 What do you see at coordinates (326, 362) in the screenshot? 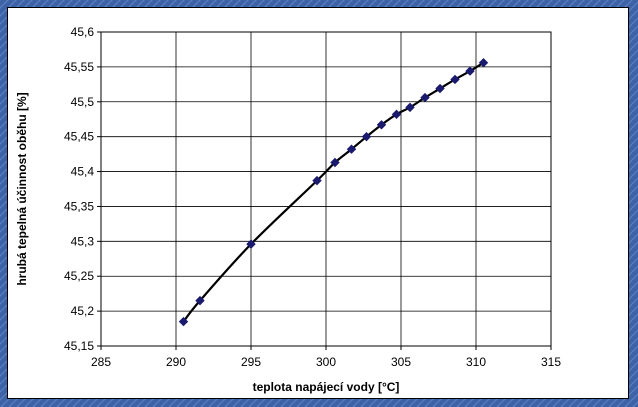
I see `x-tick-label: 300` at bounding box center [326, 362].